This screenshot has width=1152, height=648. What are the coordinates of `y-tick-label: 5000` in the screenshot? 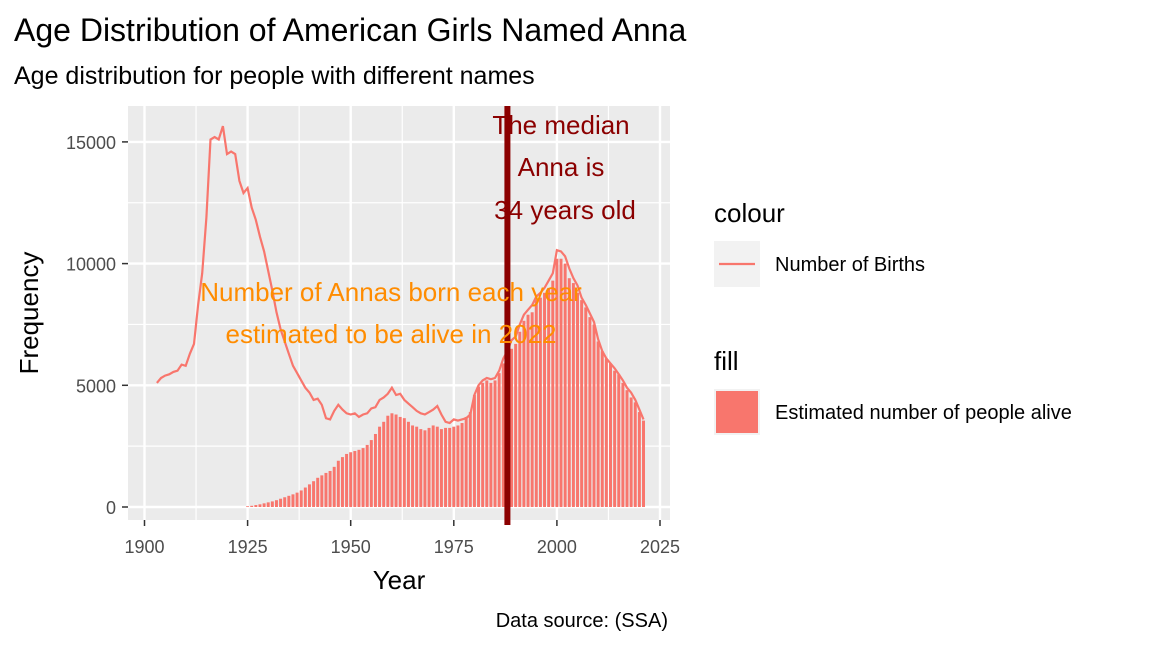 It's located at (96, 386).